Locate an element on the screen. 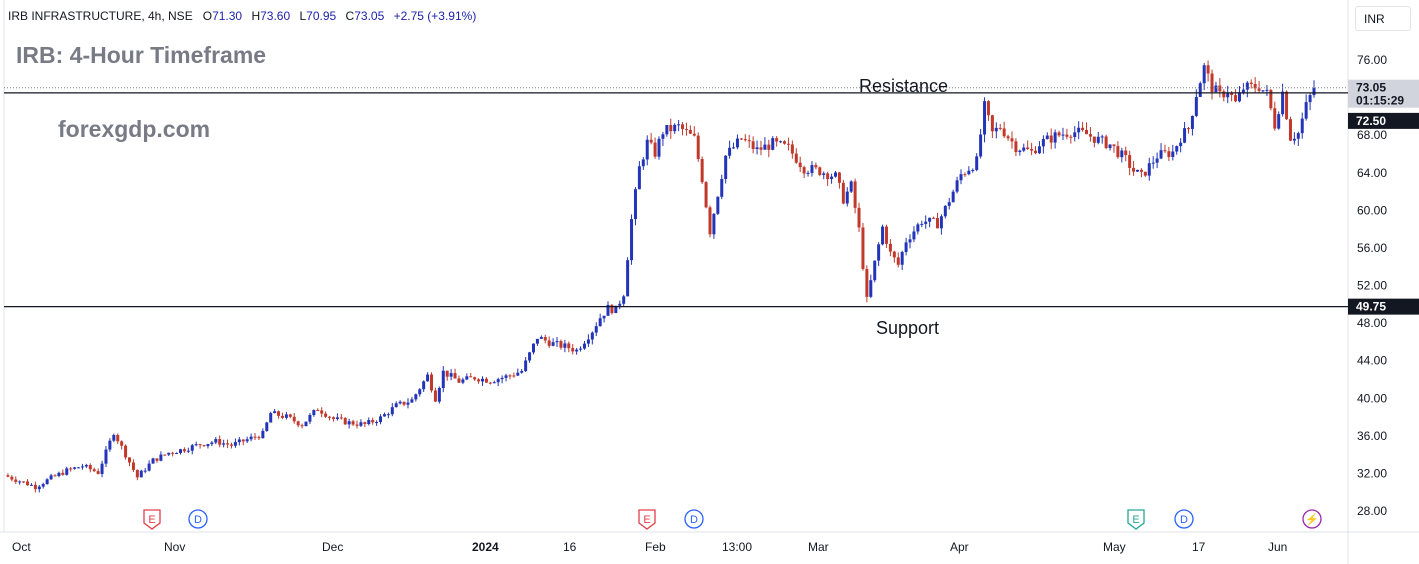 The height and width of the screenshot is (564, 1419). last-price-badge is located at coordinates (1383, 93).